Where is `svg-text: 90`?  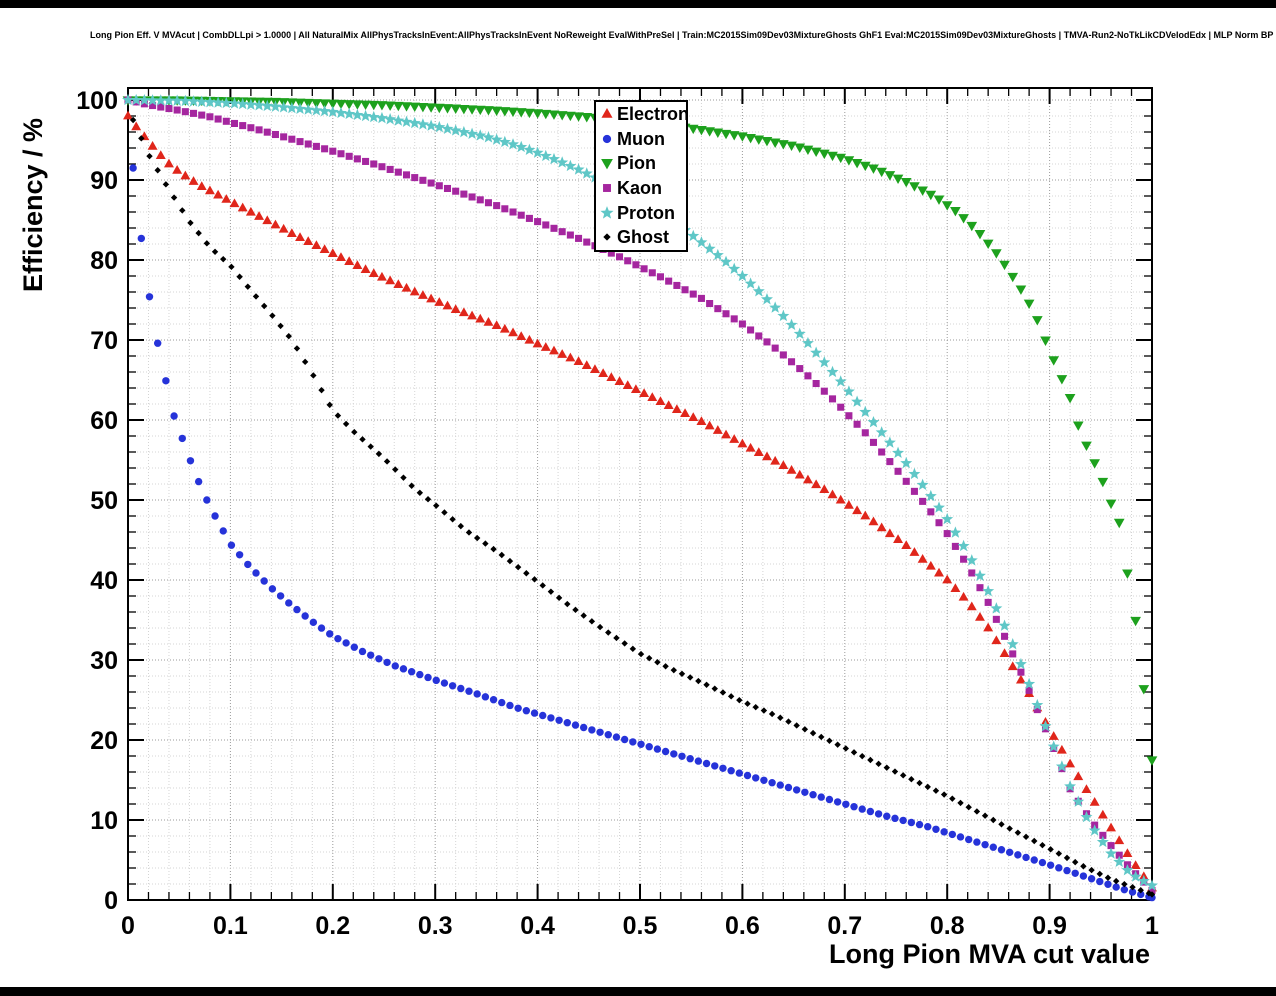
svg-text: 90 is located at coordinates (104, 181).